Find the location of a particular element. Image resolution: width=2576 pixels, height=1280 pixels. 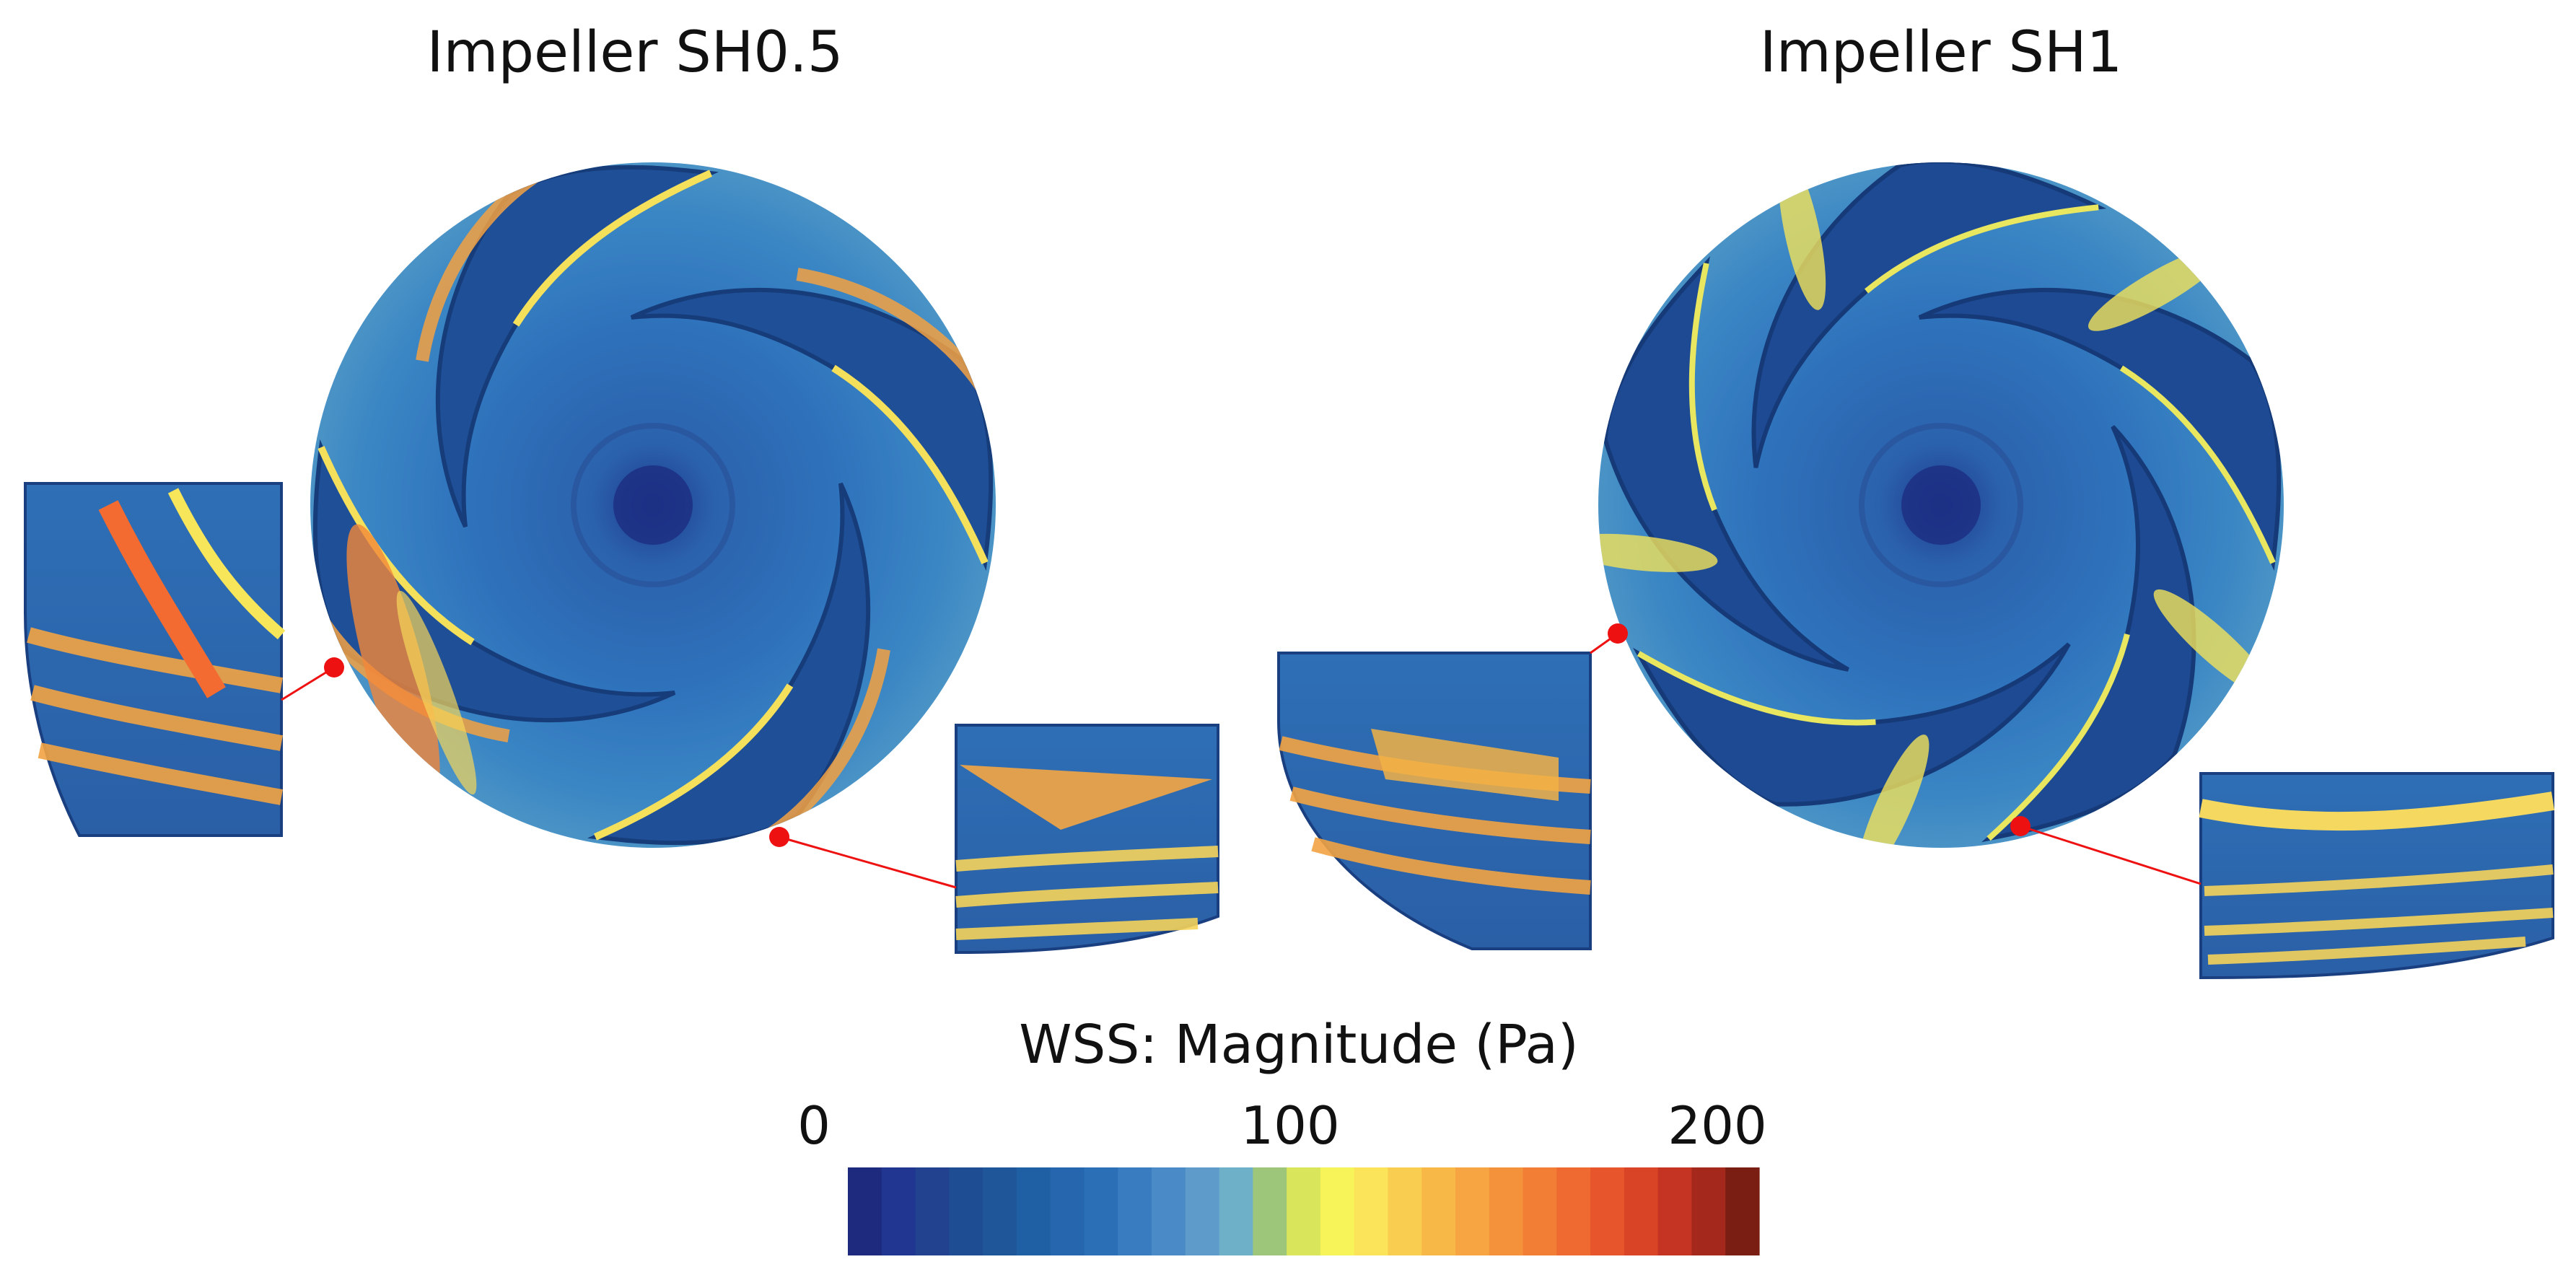

impeller-sh05-group is located at coordinates (653, 505).